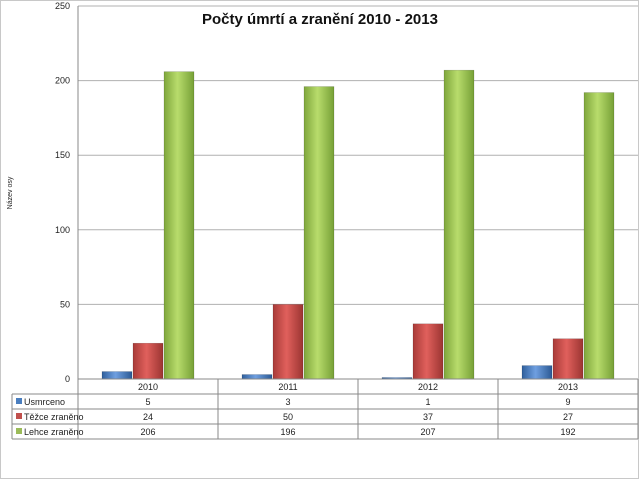 Image resolution: width=640 pixels, height=480 pixels. Describe the element at coordinates (257, 377) in the screenshot. I see `bar-usmrceno-2011` at that location.